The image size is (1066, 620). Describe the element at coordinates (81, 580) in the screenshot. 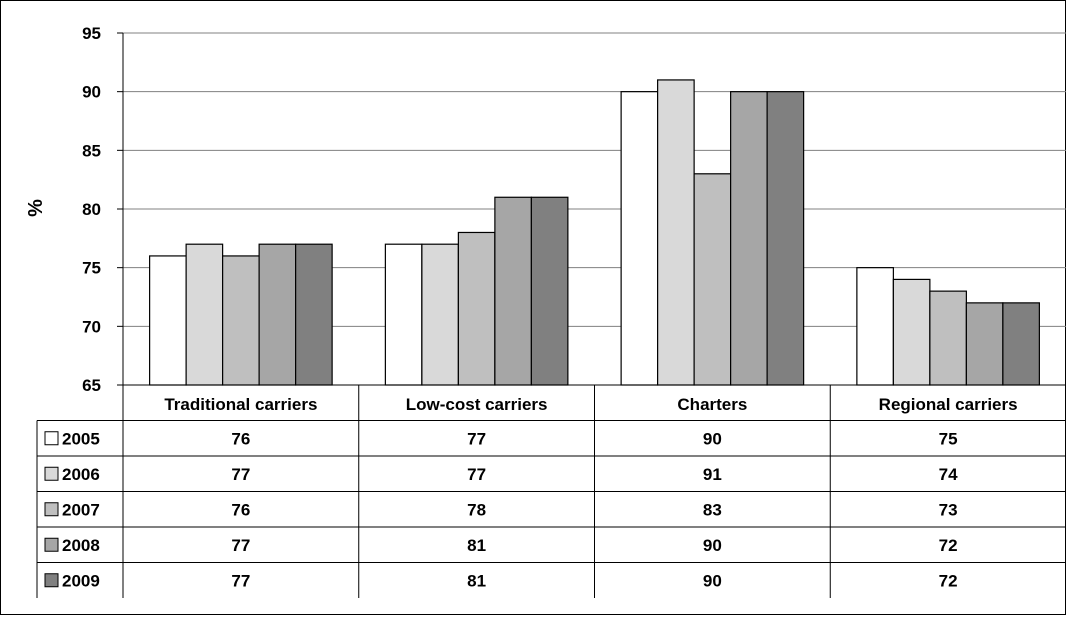

I see `legend-label: 2009` at that location.